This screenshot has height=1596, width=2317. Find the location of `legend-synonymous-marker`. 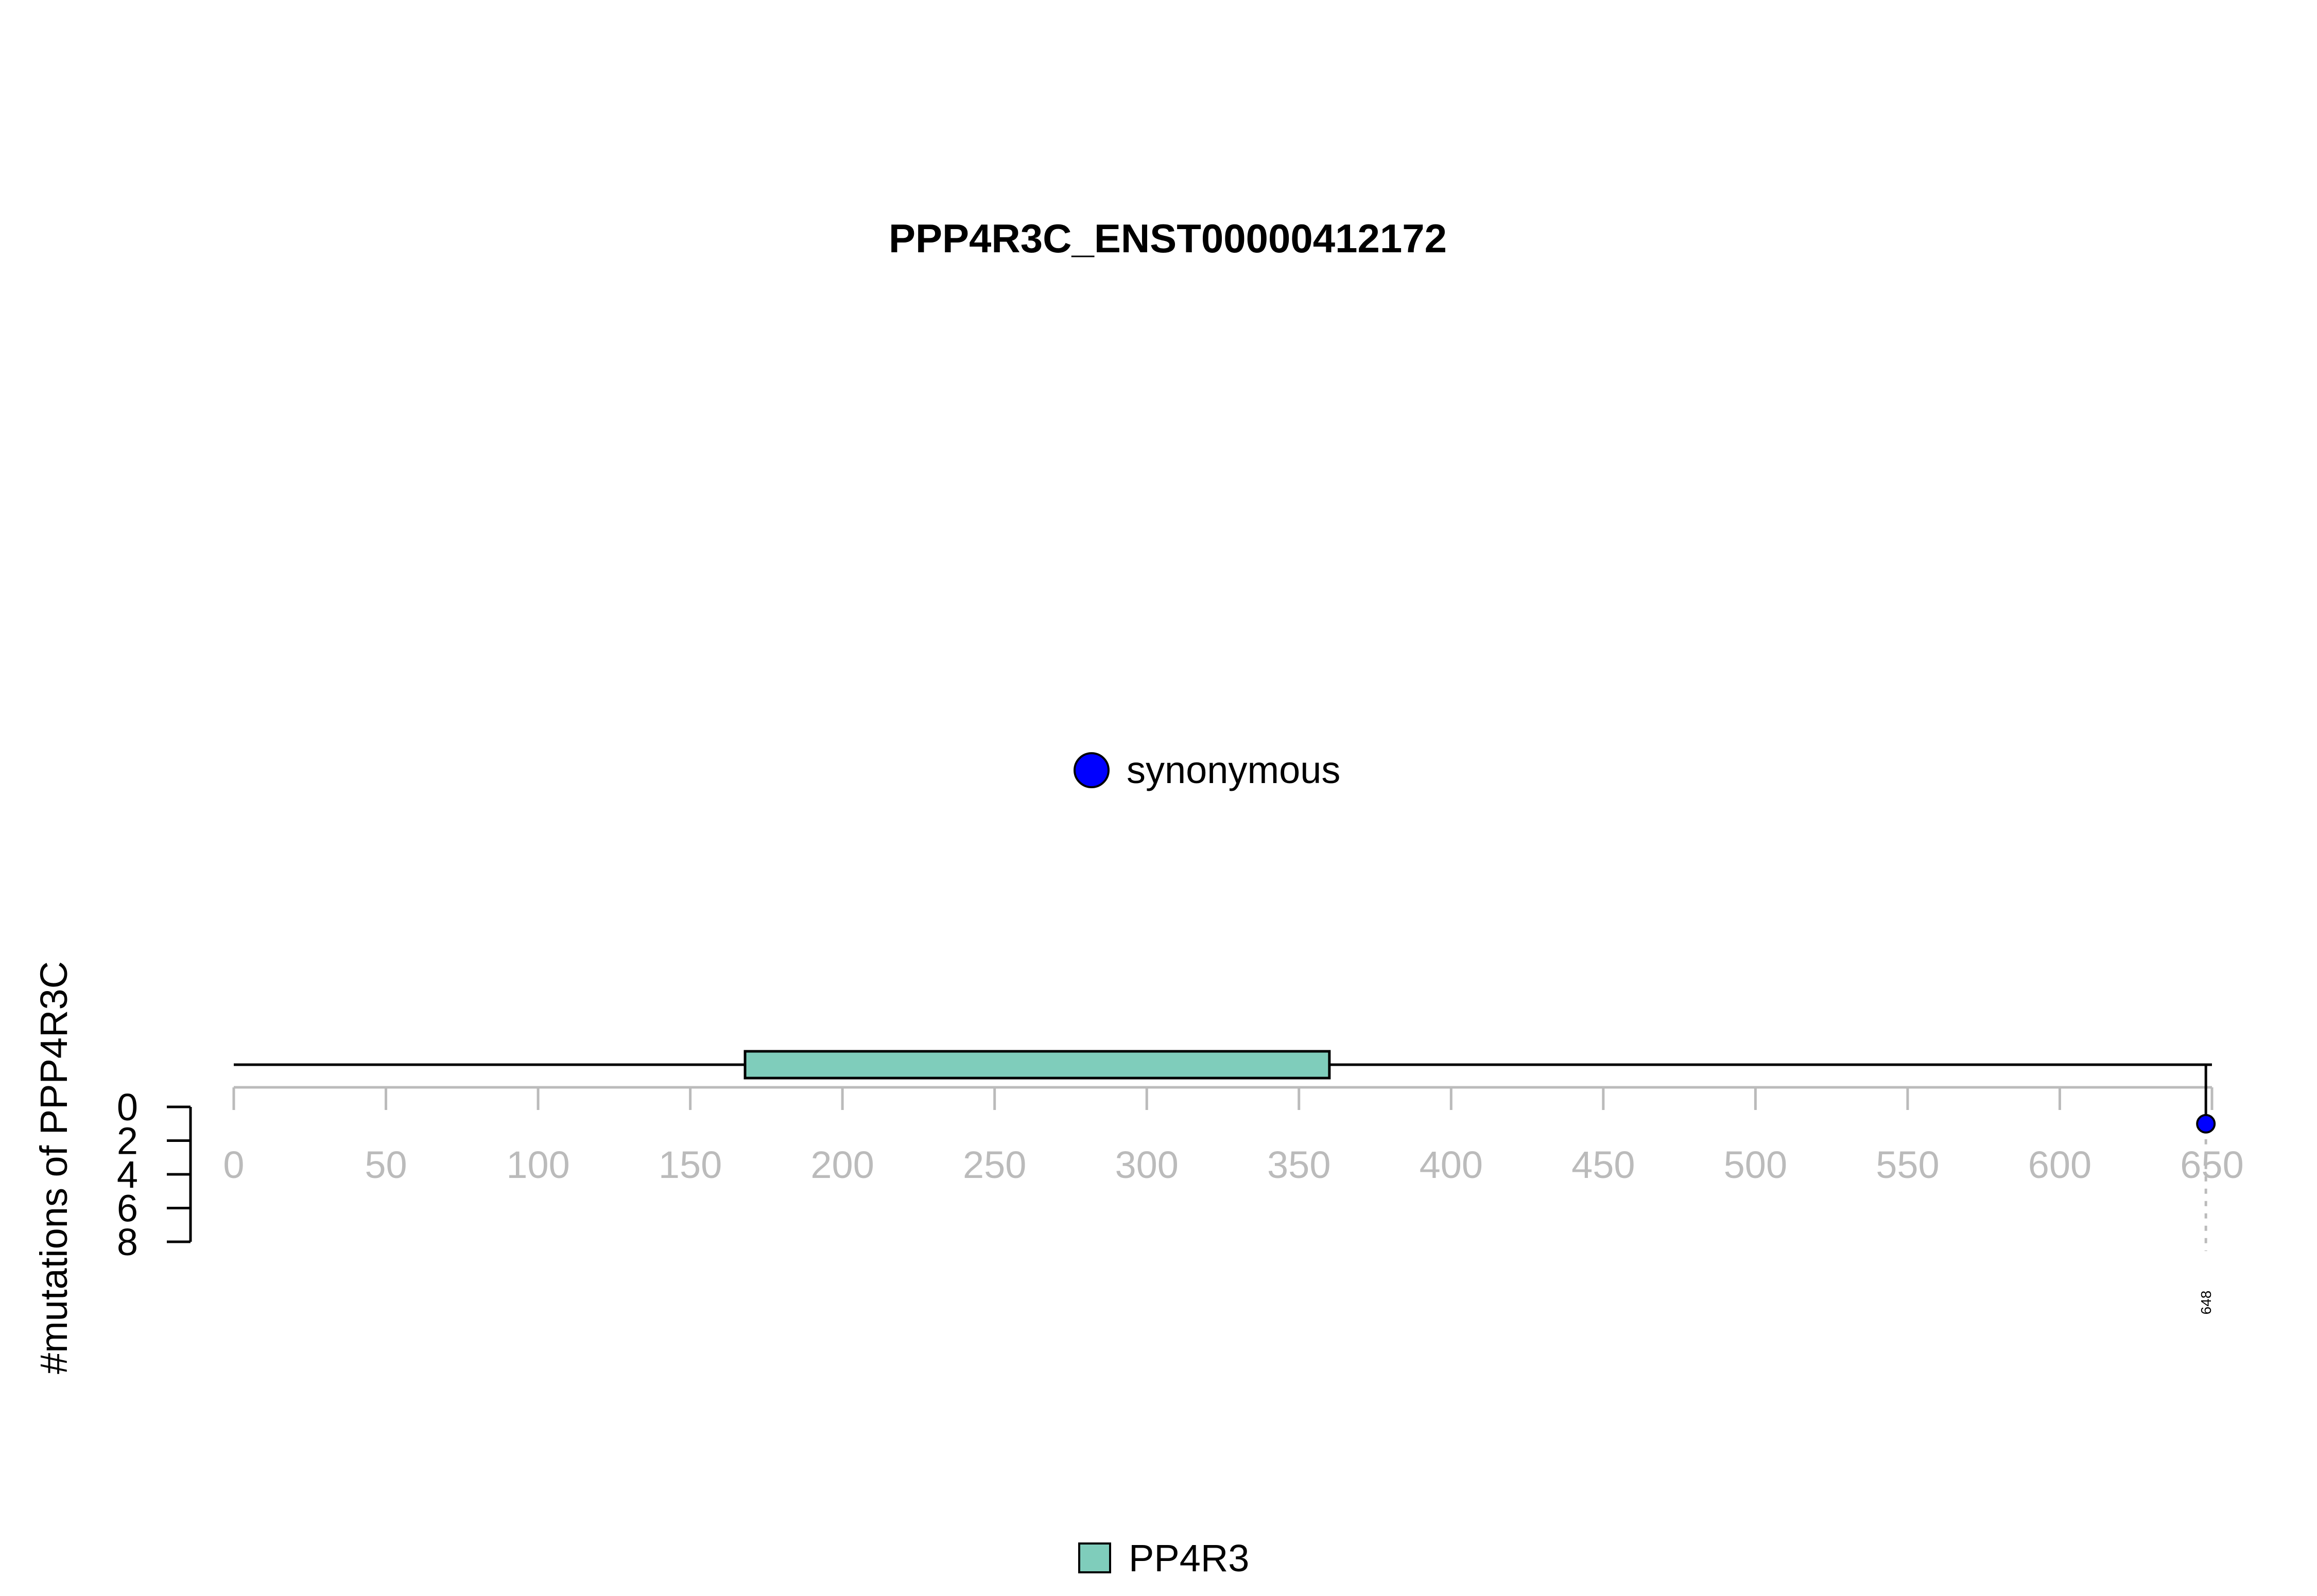

legend-synonymous-marker is located at coordinates (1092, 770).